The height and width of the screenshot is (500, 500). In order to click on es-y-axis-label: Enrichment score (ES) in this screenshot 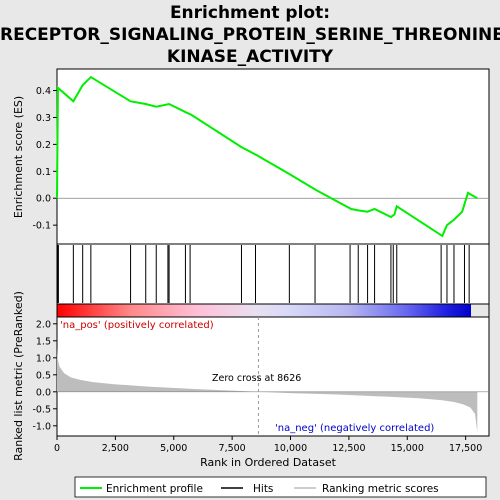, I will do `click(18, 157)`.